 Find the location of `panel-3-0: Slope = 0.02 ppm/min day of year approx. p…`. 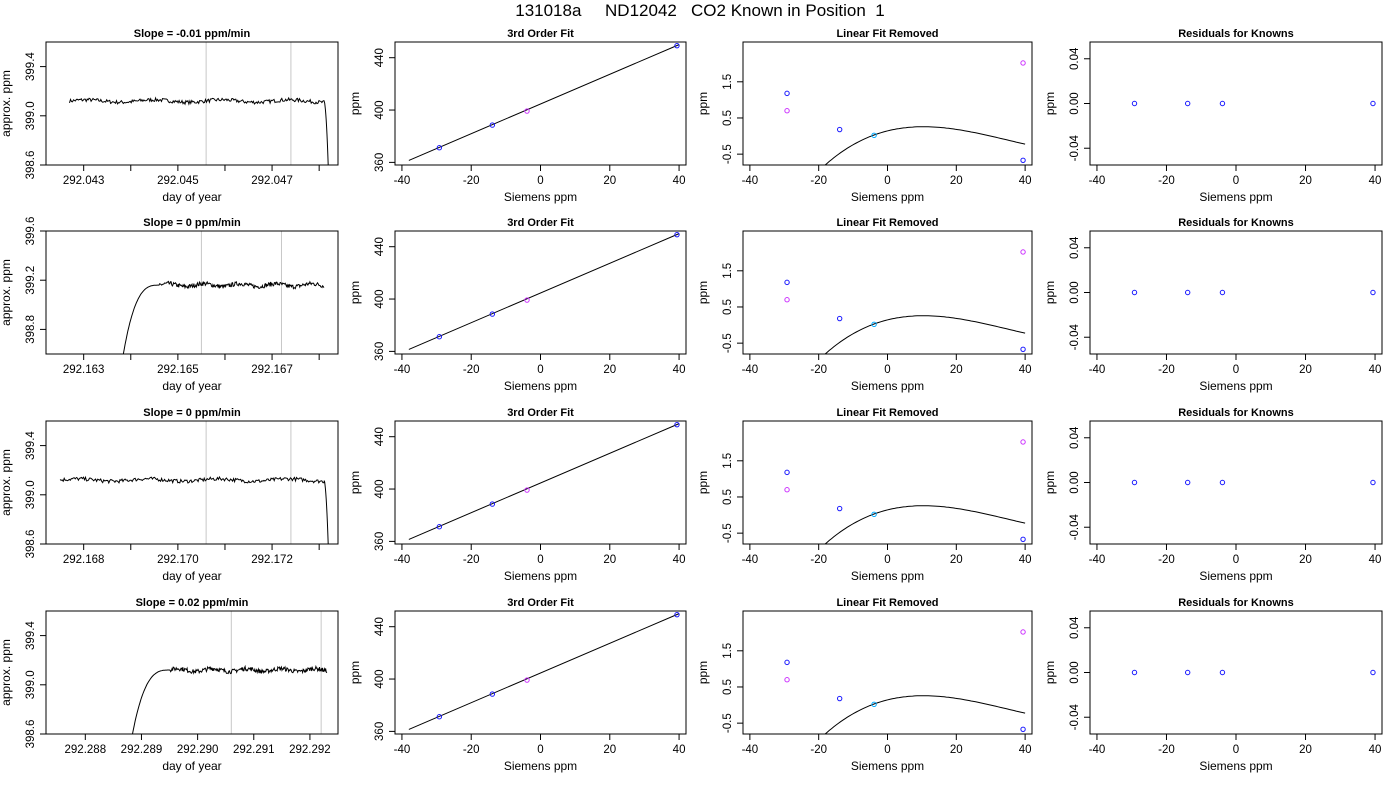

panel-3-0: Slope = 0.02 ppm/min day of year approx. p… is located at coordinates (169, 685).